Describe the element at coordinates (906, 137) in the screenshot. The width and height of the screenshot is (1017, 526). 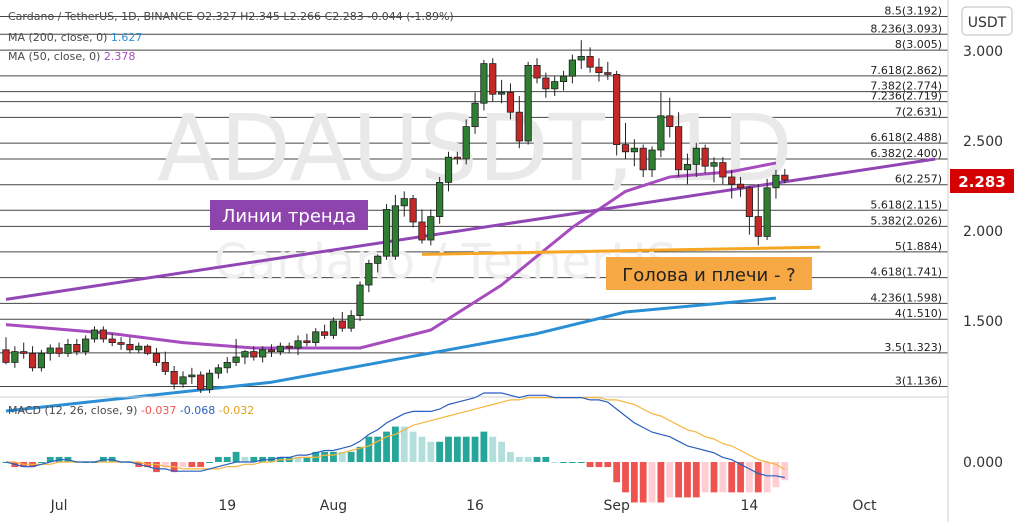
I see `fib-level-label: 6.618(2.488)` at that location.